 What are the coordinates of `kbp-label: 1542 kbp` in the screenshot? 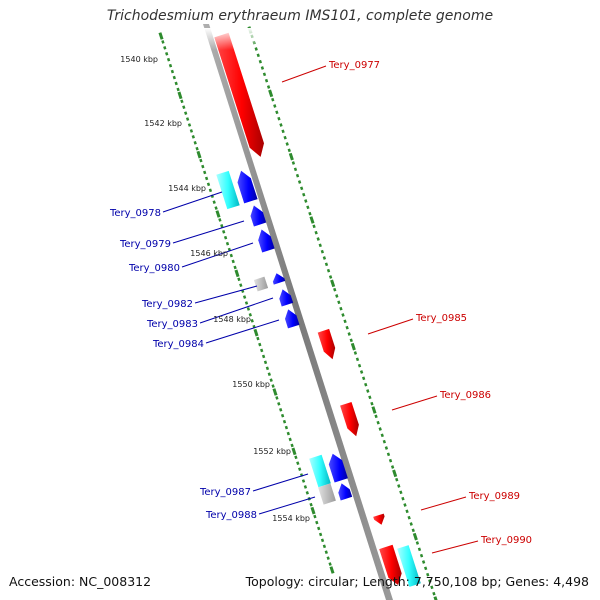 It's located at (163, 123).